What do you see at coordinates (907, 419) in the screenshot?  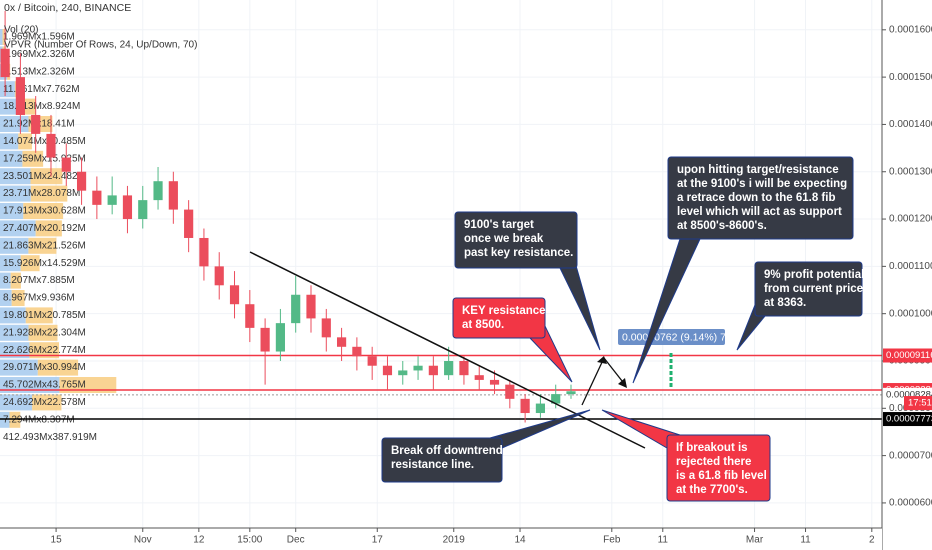 I see `price-label-box` at bounding box center [907, 419].